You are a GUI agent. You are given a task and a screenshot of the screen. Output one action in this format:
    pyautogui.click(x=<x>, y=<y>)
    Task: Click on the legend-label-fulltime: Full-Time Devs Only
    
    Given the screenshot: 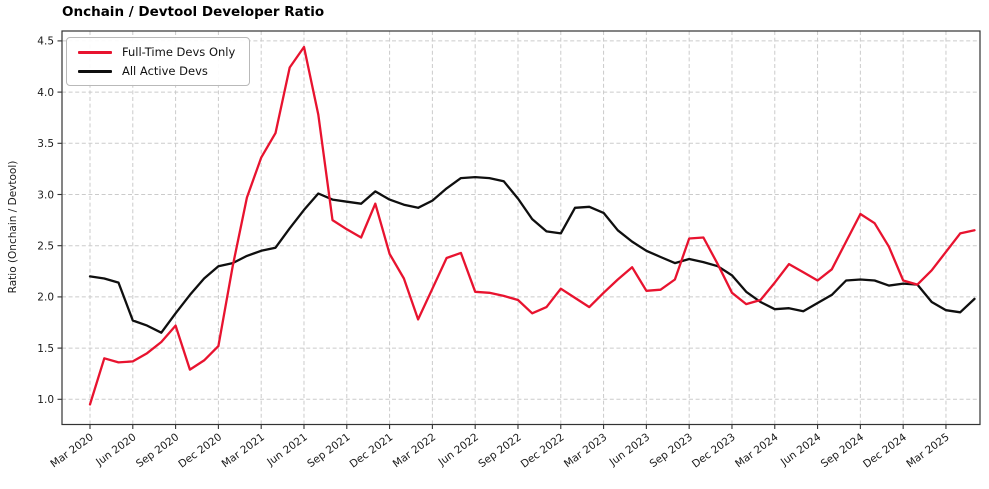 What is the action you would take?
    pyautogui.click(x=179, y=52)
    